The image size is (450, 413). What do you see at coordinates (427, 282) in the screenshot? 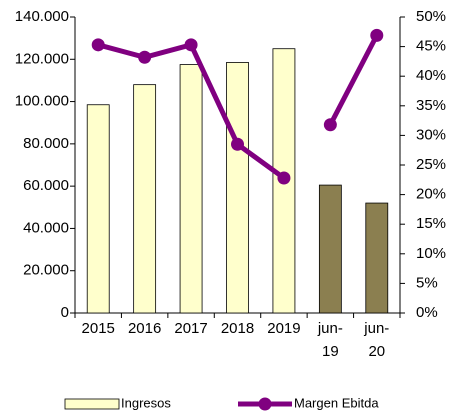
I see `y2-tick-label: 5%` at bounding box center [427, 282].